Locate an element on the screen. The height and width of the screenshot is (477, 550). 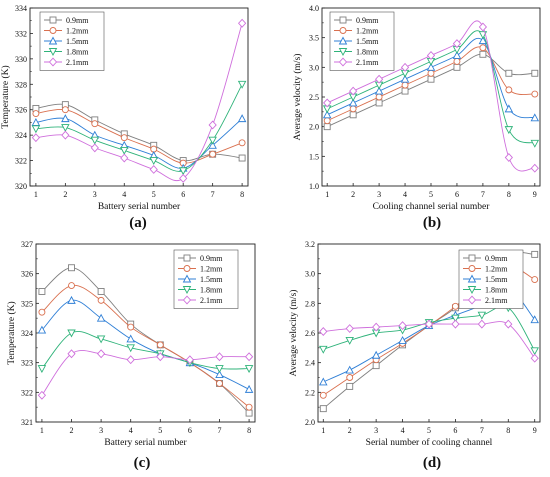
legend-label: 0.9mm is located at coordinates (211, 258).